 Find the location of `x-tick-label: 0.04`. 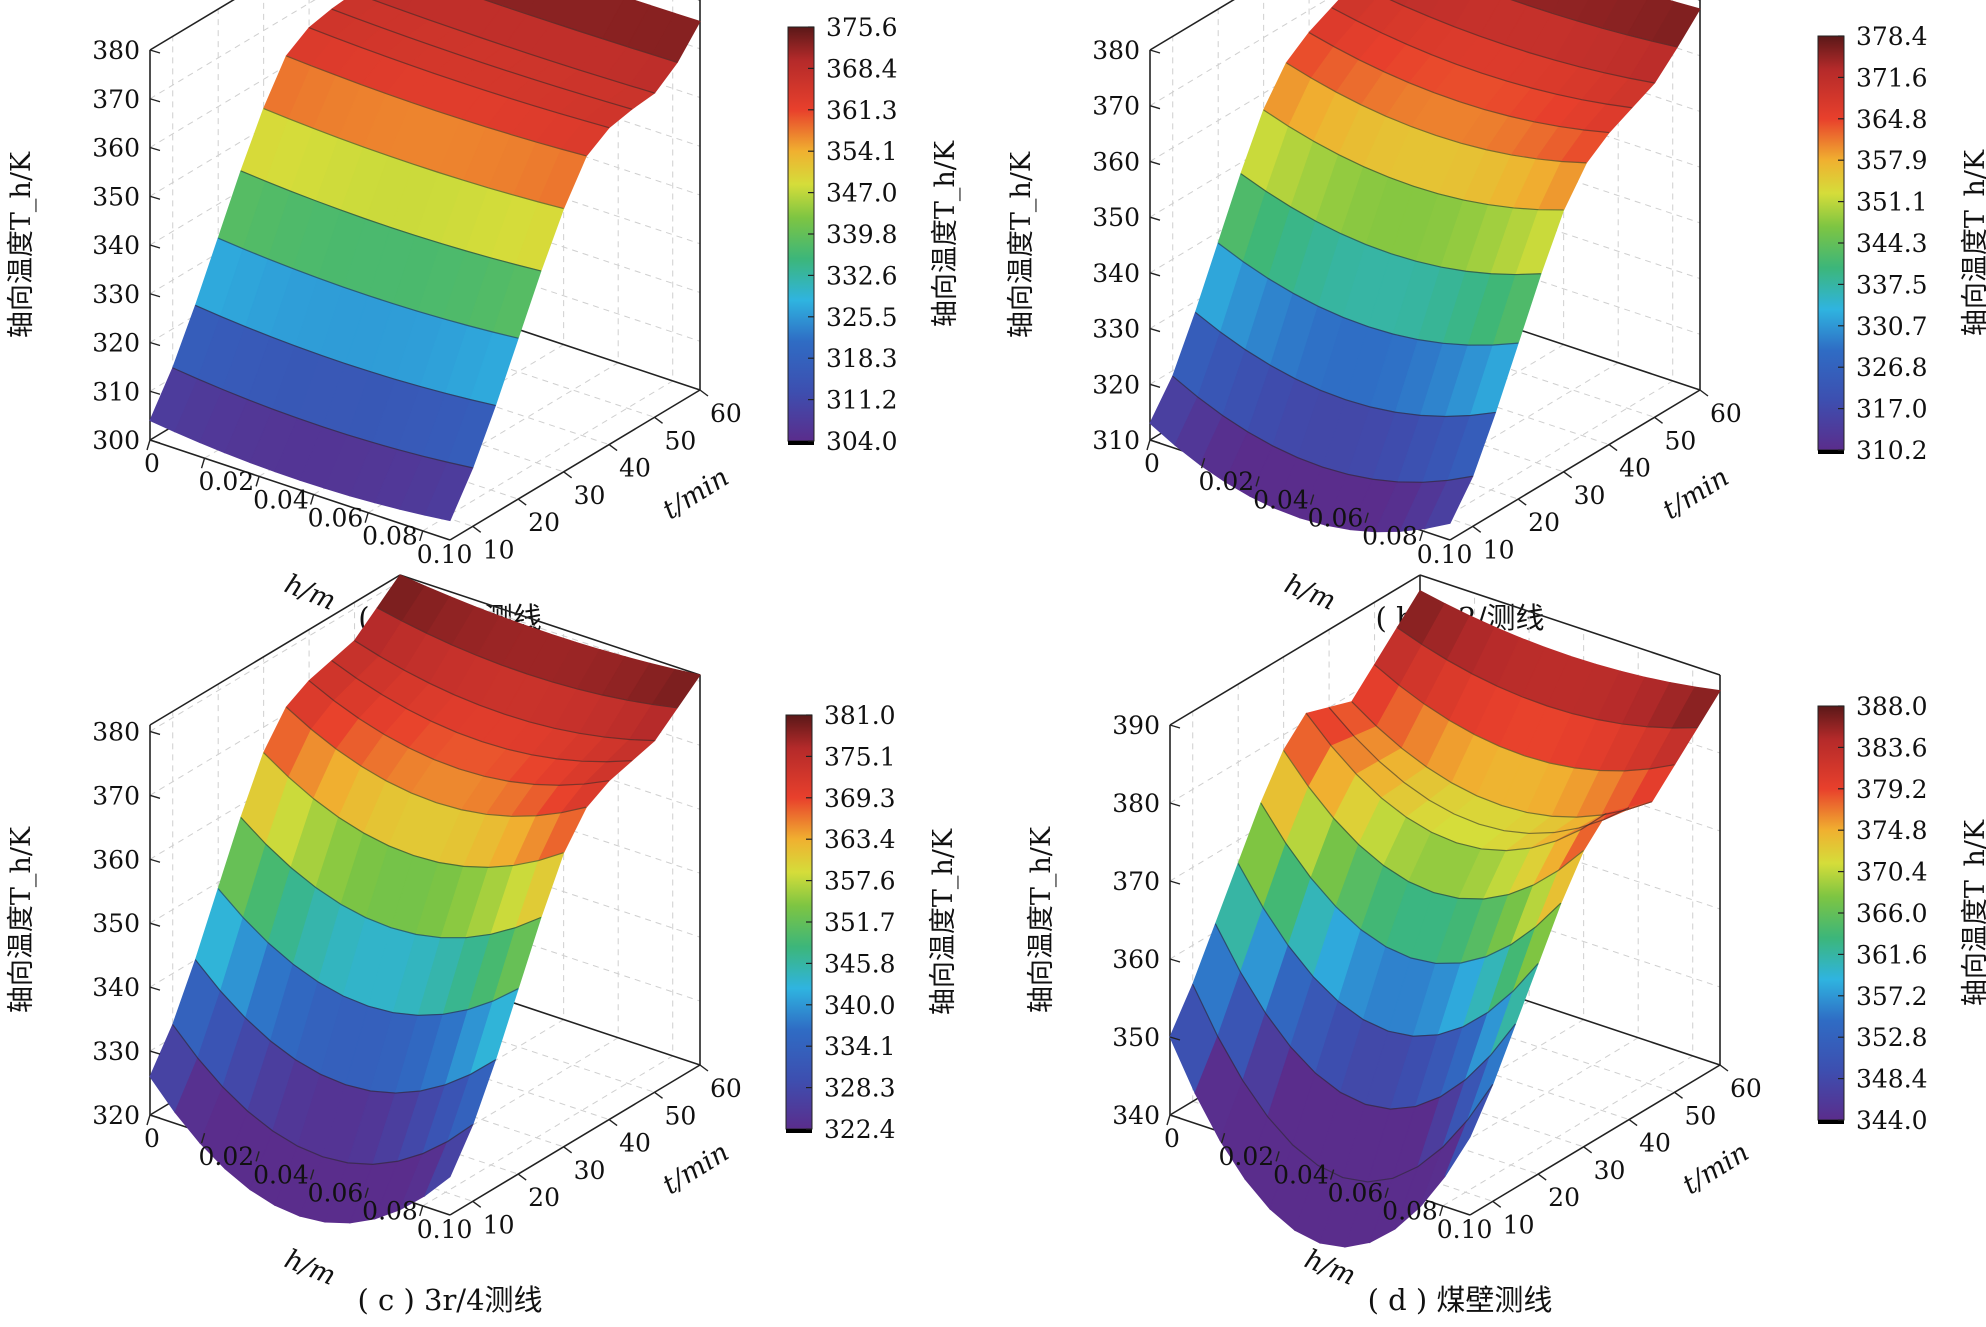

x-tick-label: 0.04 is located at coordinates (1281, 499).